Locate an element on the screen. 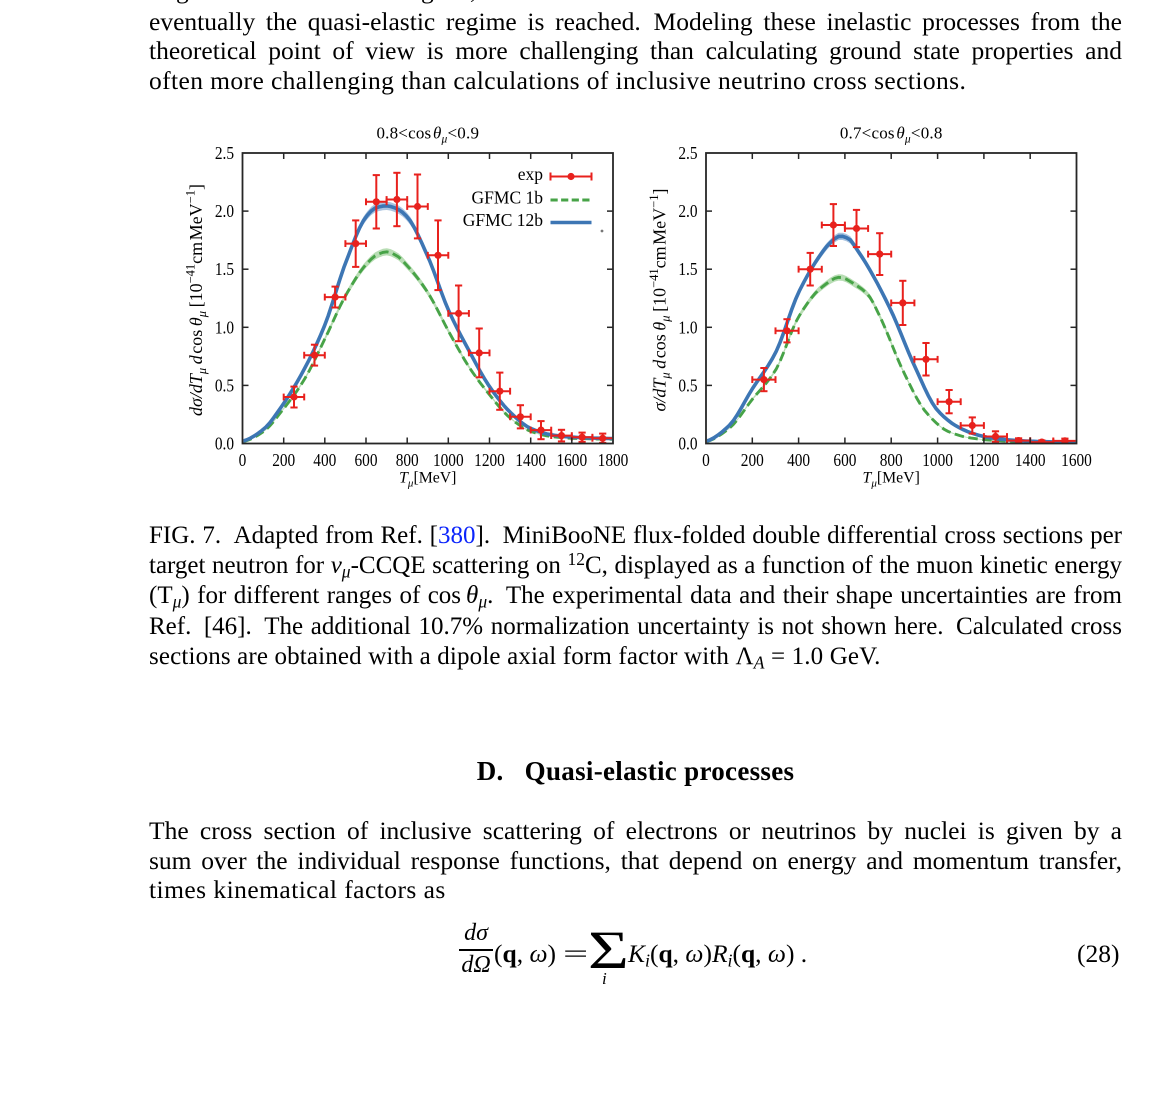 This screenshot has width=1162, height=1096. svg-text: exp is located at coordinates (531, 174).